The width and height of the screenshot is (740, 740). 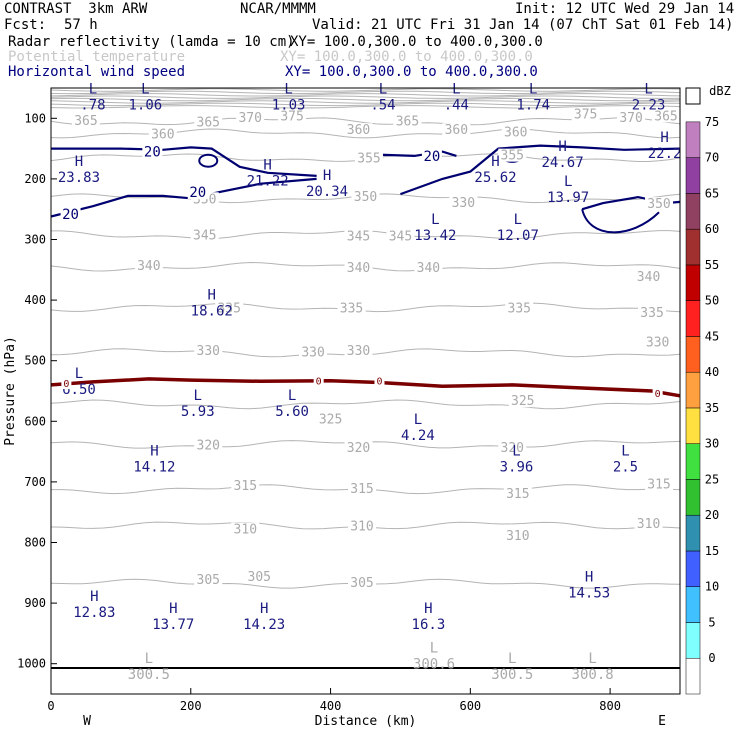 What do you see at coordinates (712, 479) in the screenshot?
I see `colorbar-level: 25` at bounding box center [712, 479].